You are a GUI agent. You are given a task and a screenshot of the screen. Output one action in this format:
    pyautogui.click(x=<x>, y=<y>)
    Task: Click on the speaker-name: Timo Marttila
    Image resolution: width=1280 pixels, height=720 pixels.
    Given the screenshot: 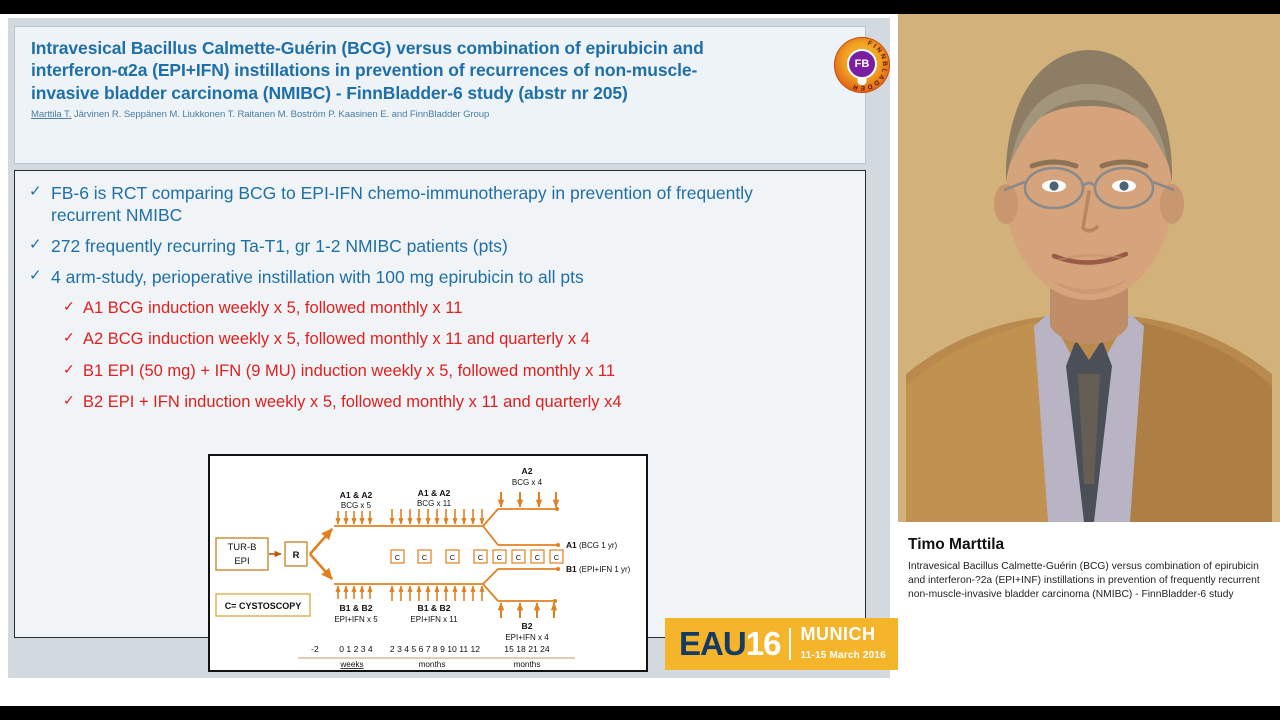 What is the action you would take?
    pyautogui.click(x=956, y=544)
    